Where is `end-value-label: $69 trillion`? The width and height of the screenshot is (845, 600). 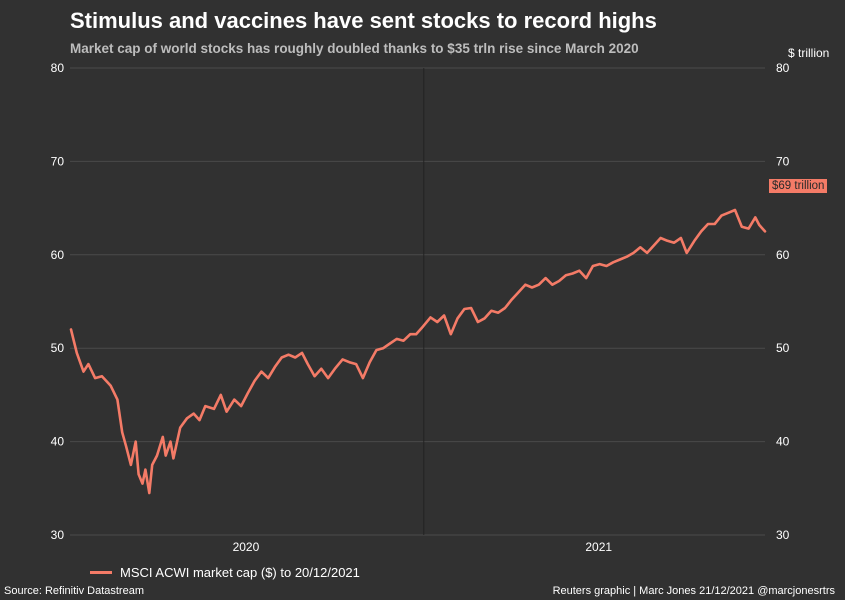 end-value-label: $69 trillion is located at coordinates (798, 186).